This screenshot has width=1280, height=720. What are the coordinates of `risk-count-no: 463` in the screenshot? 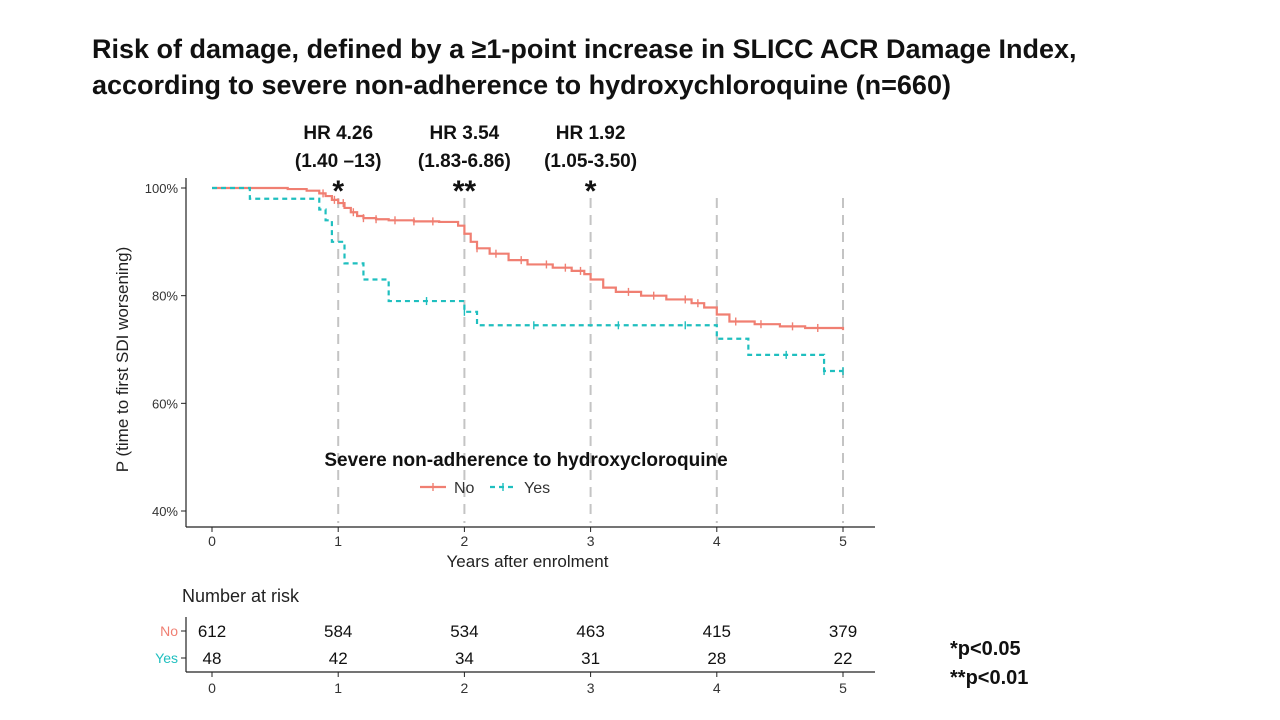 It's located at (590, 631).